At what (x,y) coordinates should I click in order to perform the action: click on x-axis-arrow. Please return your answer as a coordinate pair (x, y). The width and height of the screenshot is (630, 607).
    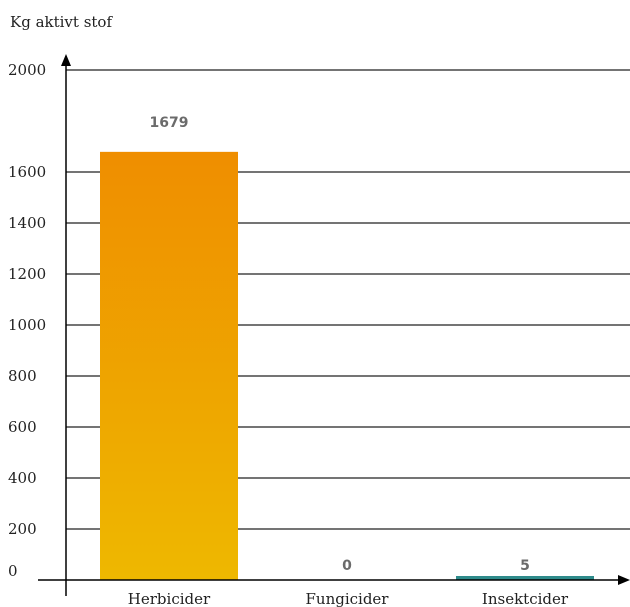
    Looking at the image, I should click on (624, 580).